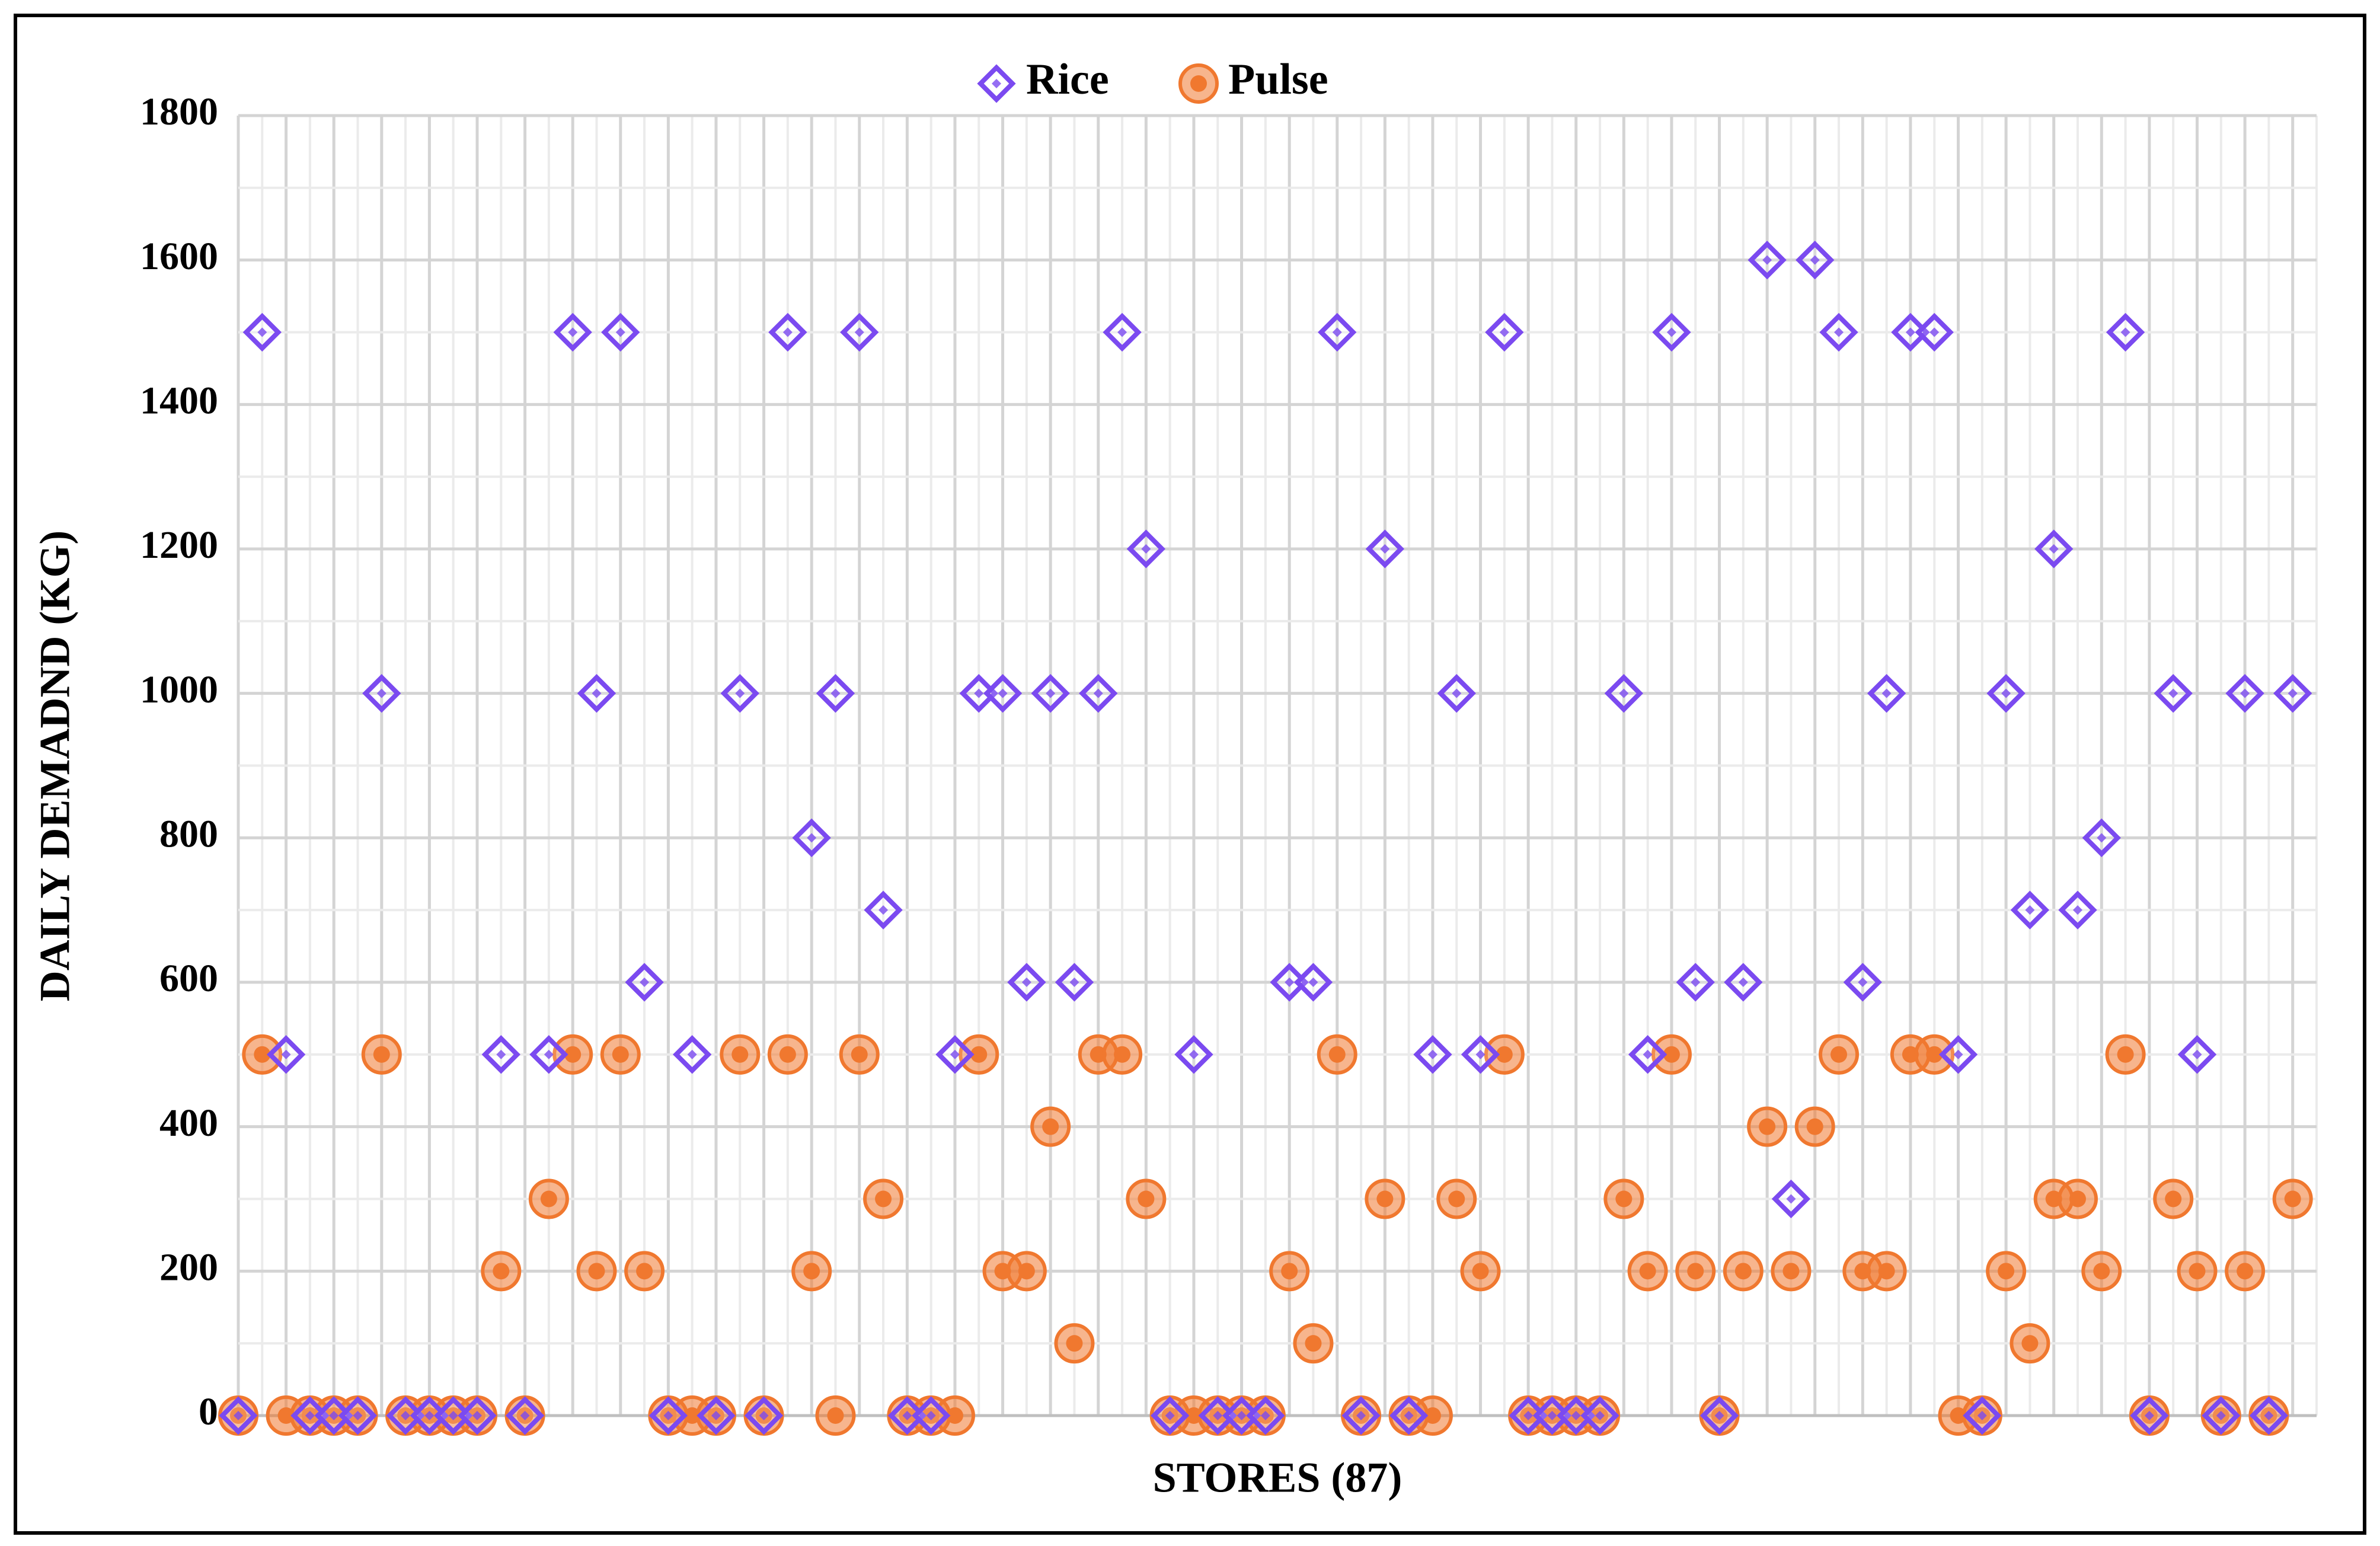 This screenshot has height=1546, width=2380. I want to click on y-tick-label: 800, so click(189, 833).